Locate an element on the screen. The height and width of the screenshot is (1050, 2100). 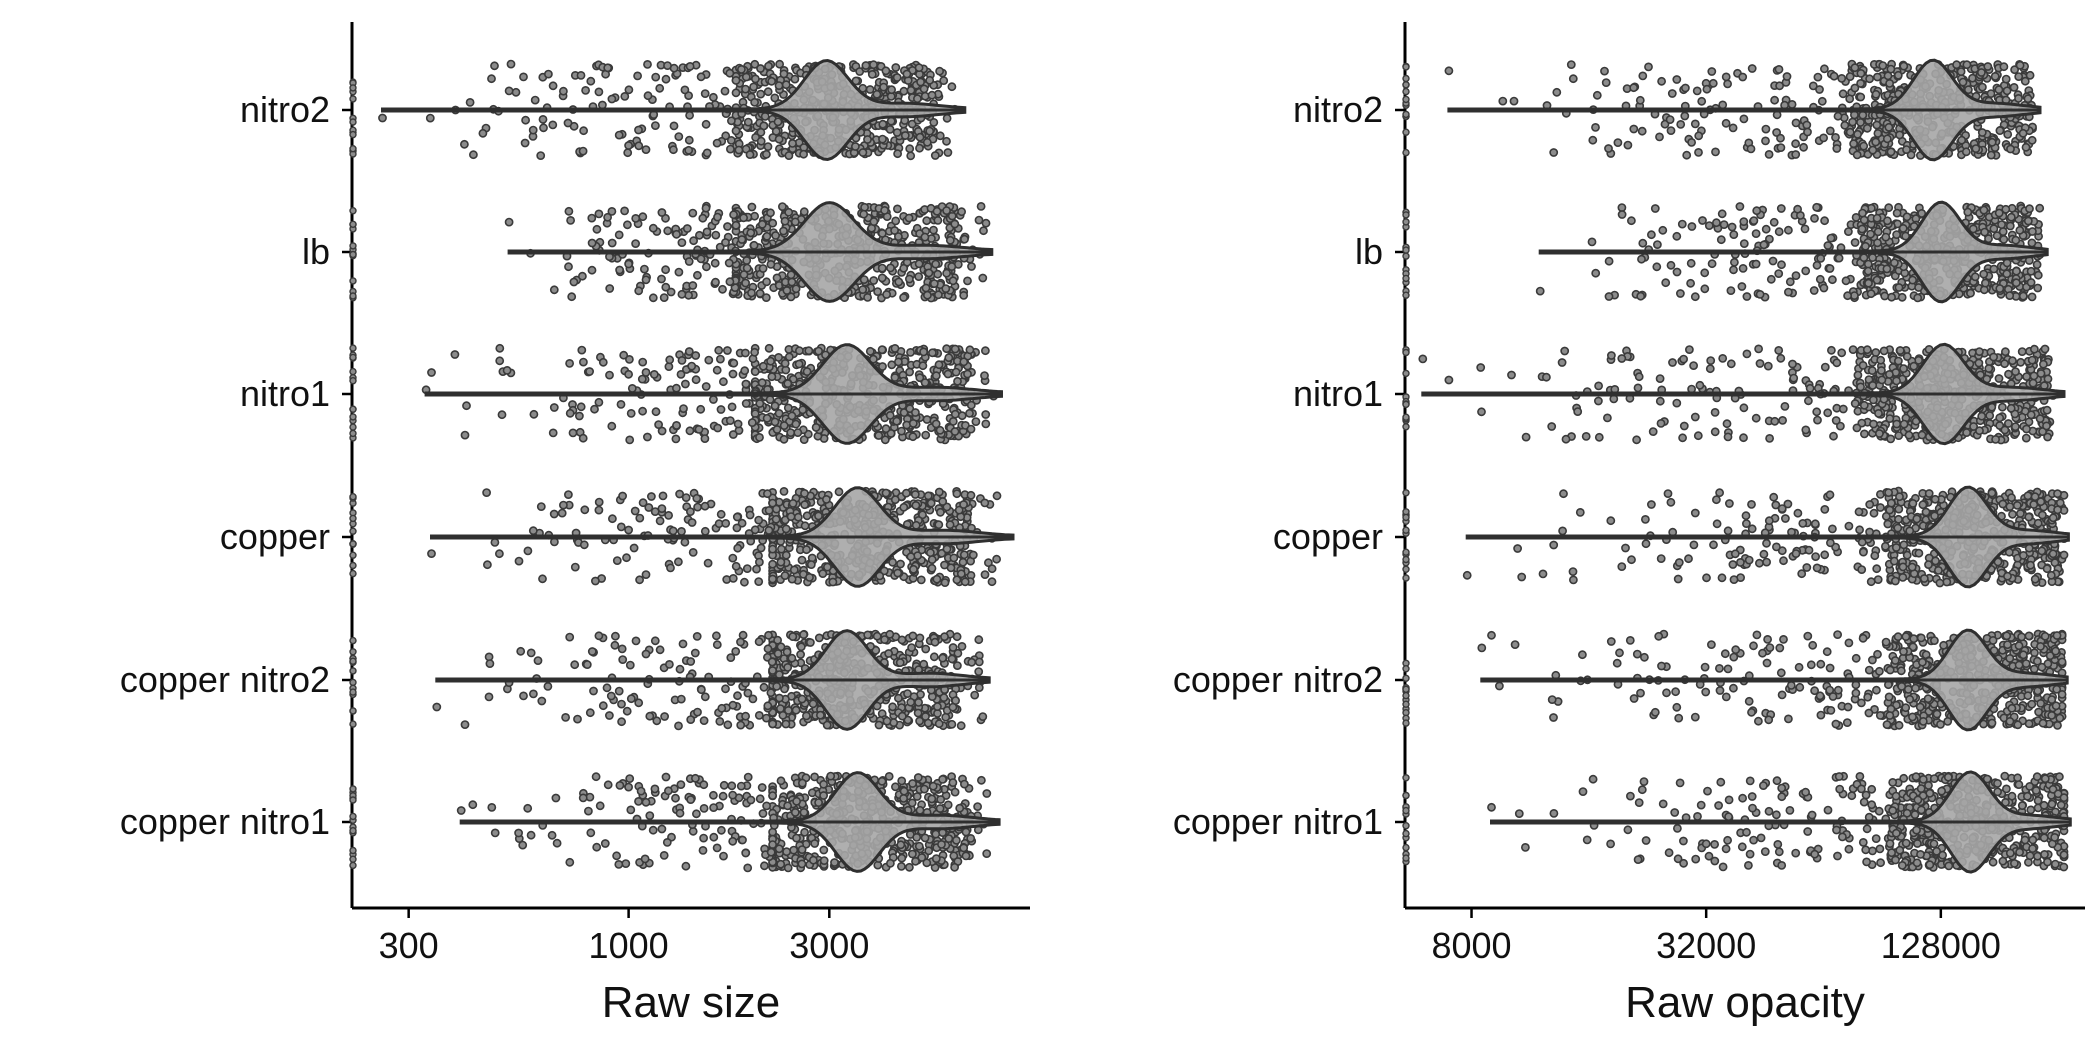
axis-clipped-point is located at coordinates (353, 661).